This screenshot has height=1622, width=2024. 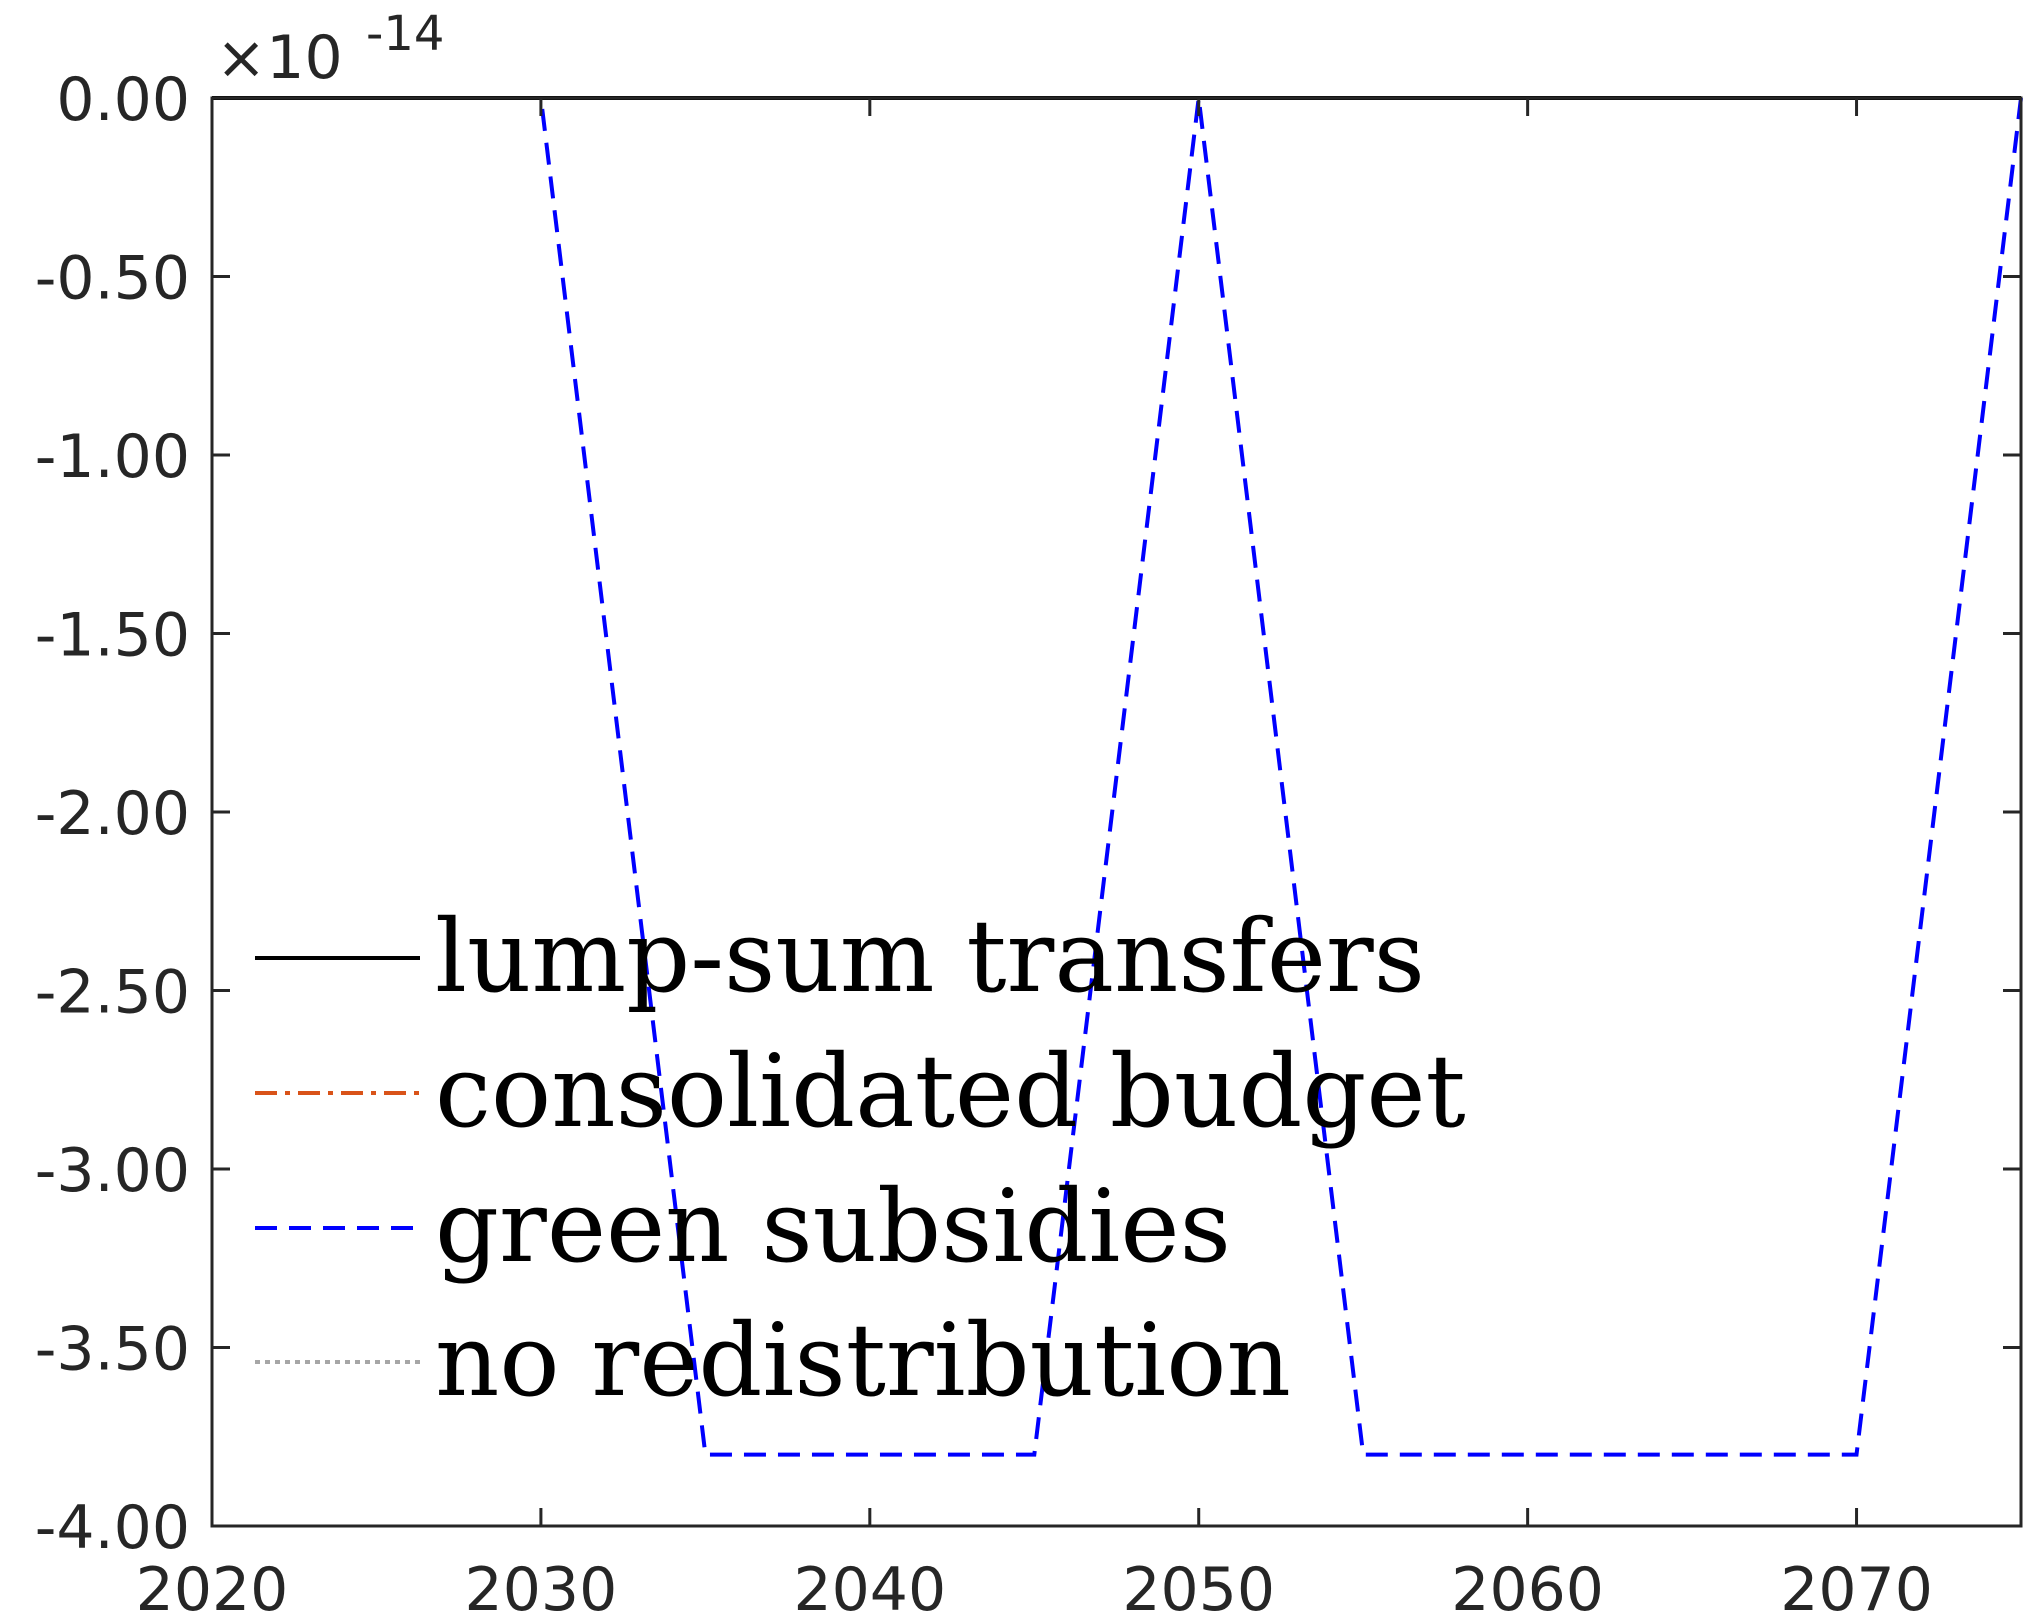 What do you see at coordinates (541, 1588) in the screenshot?
I see `x-tick-label: 2030` at bounding box center [541, 1588].